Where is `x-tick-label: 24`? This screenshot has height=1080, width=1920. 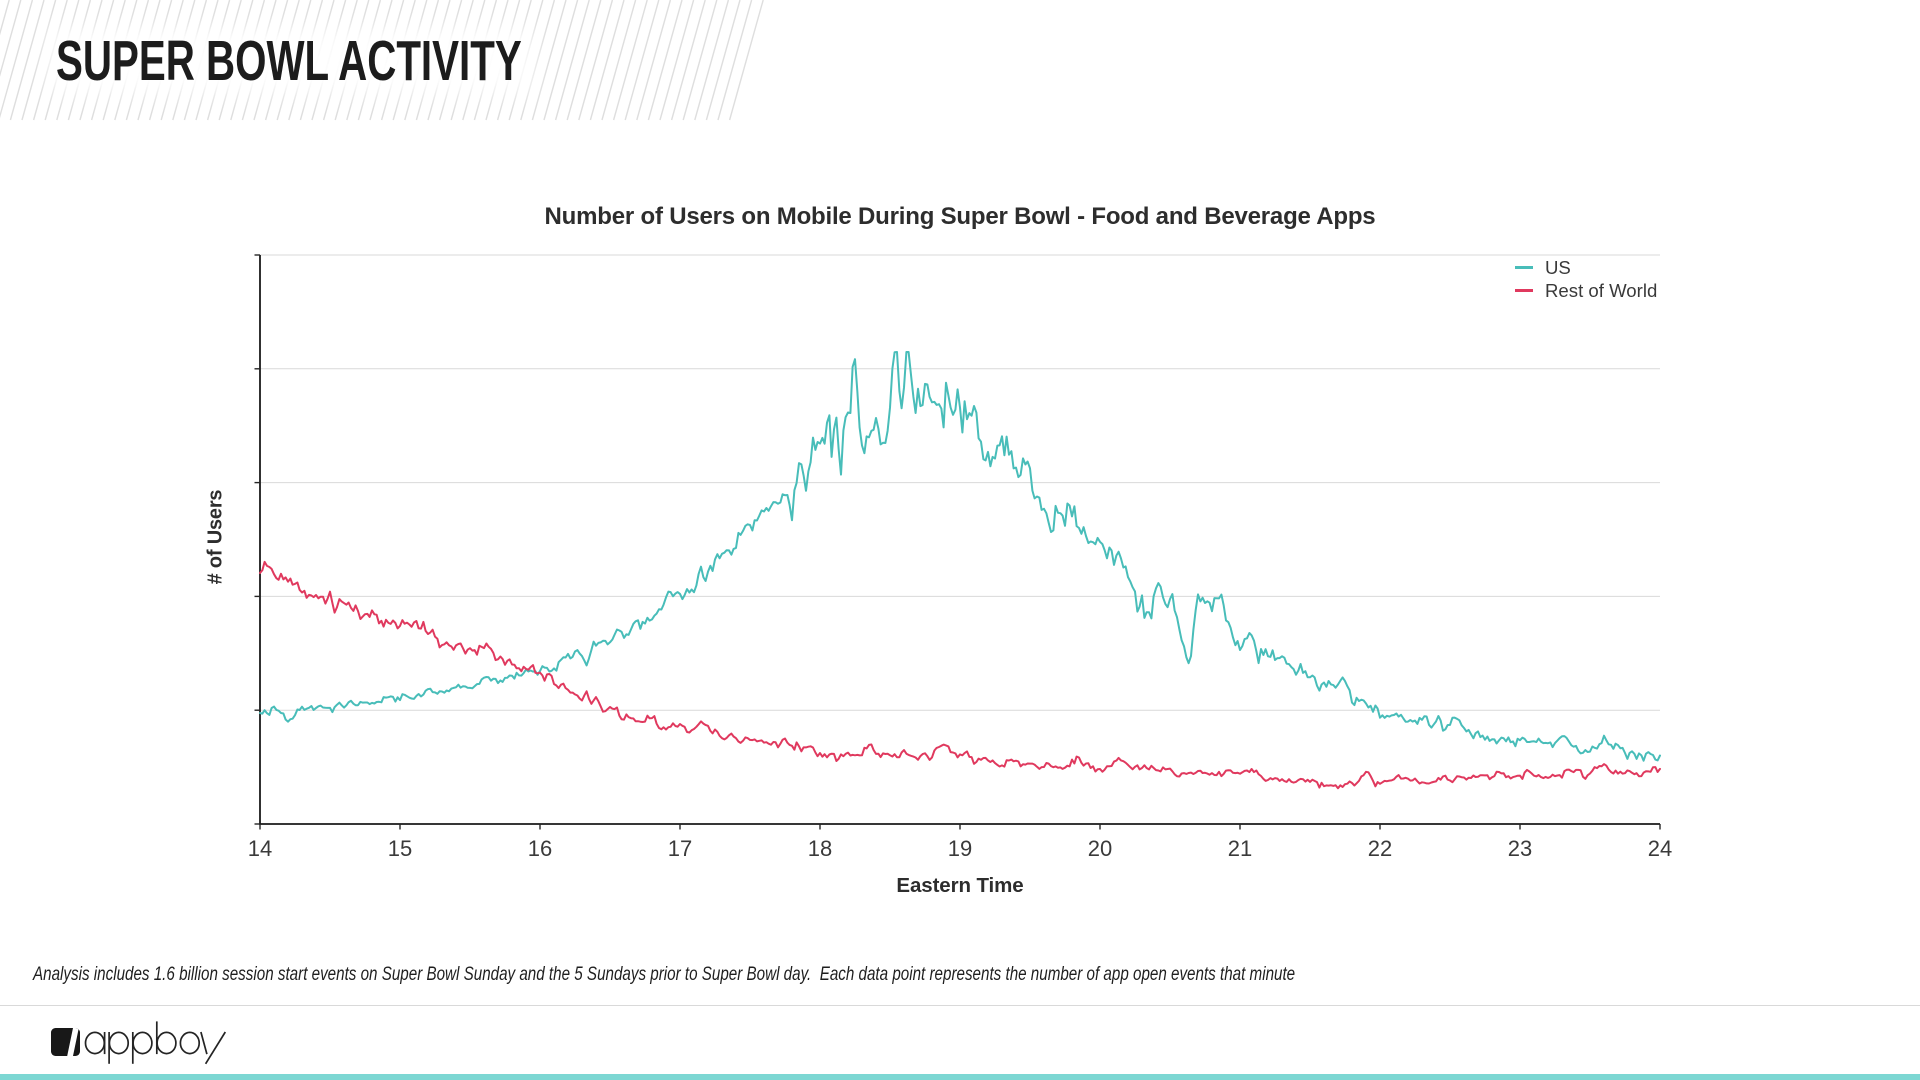 x-tick-label: 24 is located at coordinates (1660, 848).